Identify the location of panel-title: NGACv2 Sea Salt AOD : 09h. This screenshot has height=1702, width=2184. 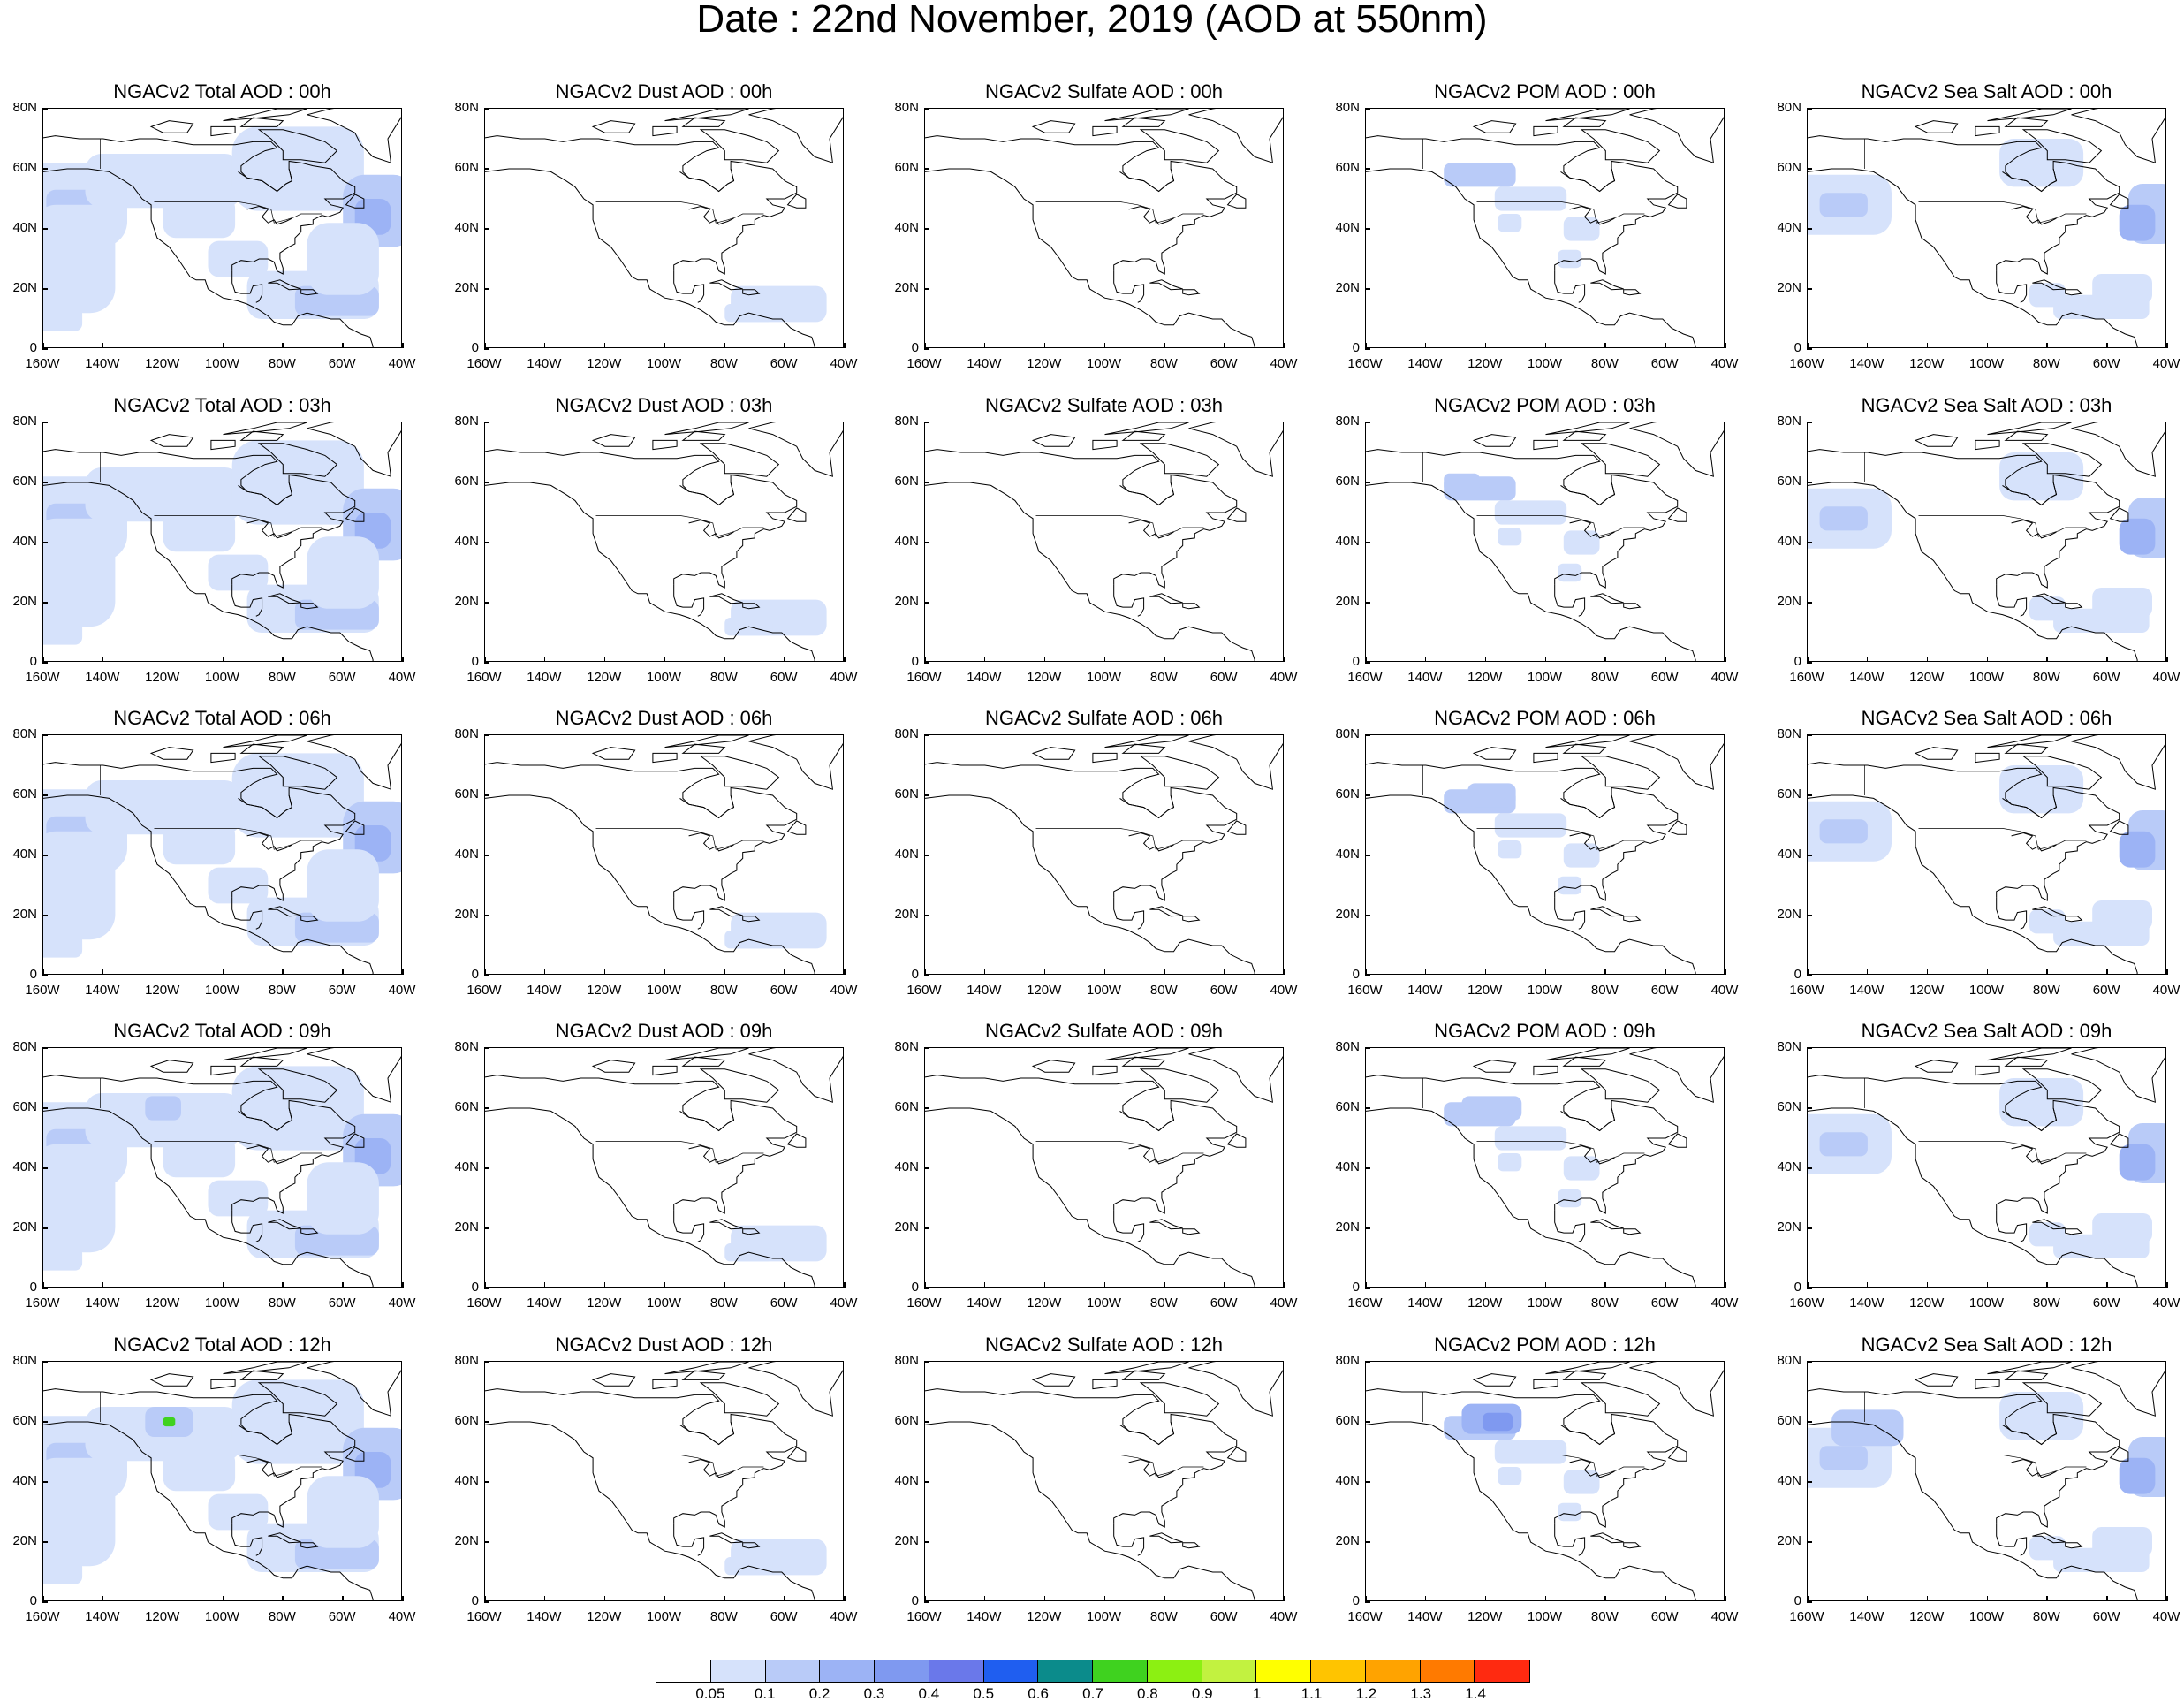
(1986, 1031).